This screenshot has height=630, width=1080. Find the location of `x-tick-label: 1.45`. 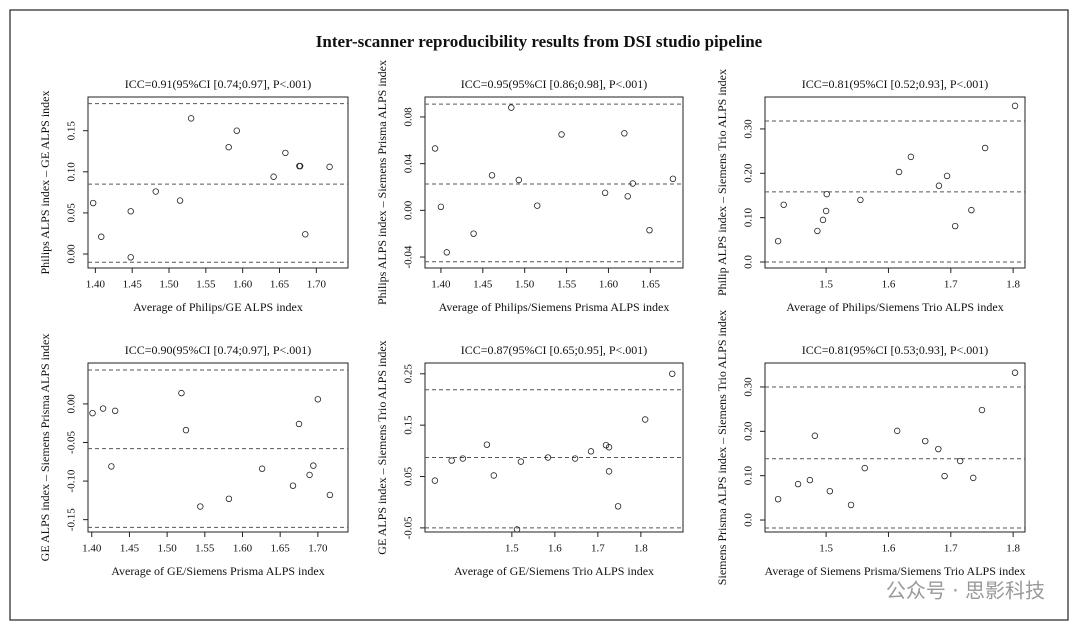

x-tick-label: 1.45 is located at coordinates (483, 285).